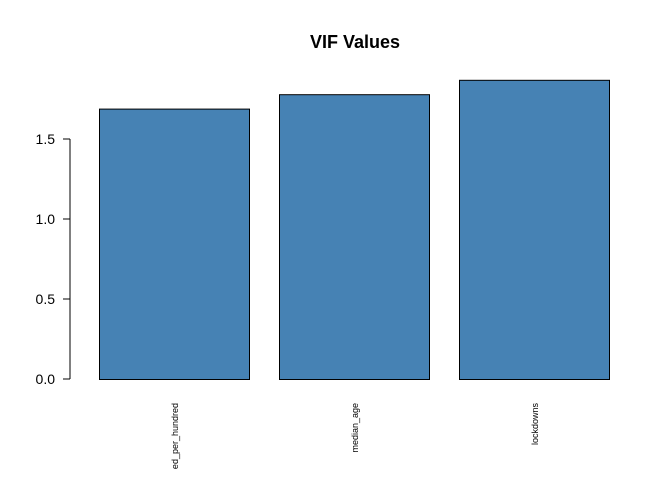 This screenshot has height=480, width=672. I want to click on chart-title: VIF Values, so click(355, 42).